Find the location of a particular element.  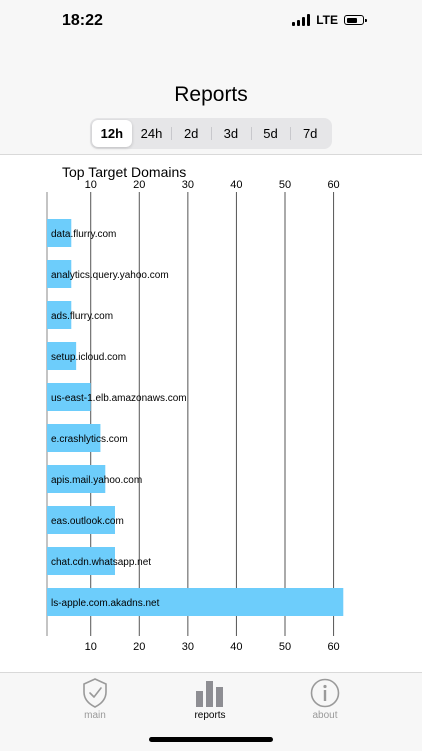

status-indicators: LTE is located at coordinates (329, 20).